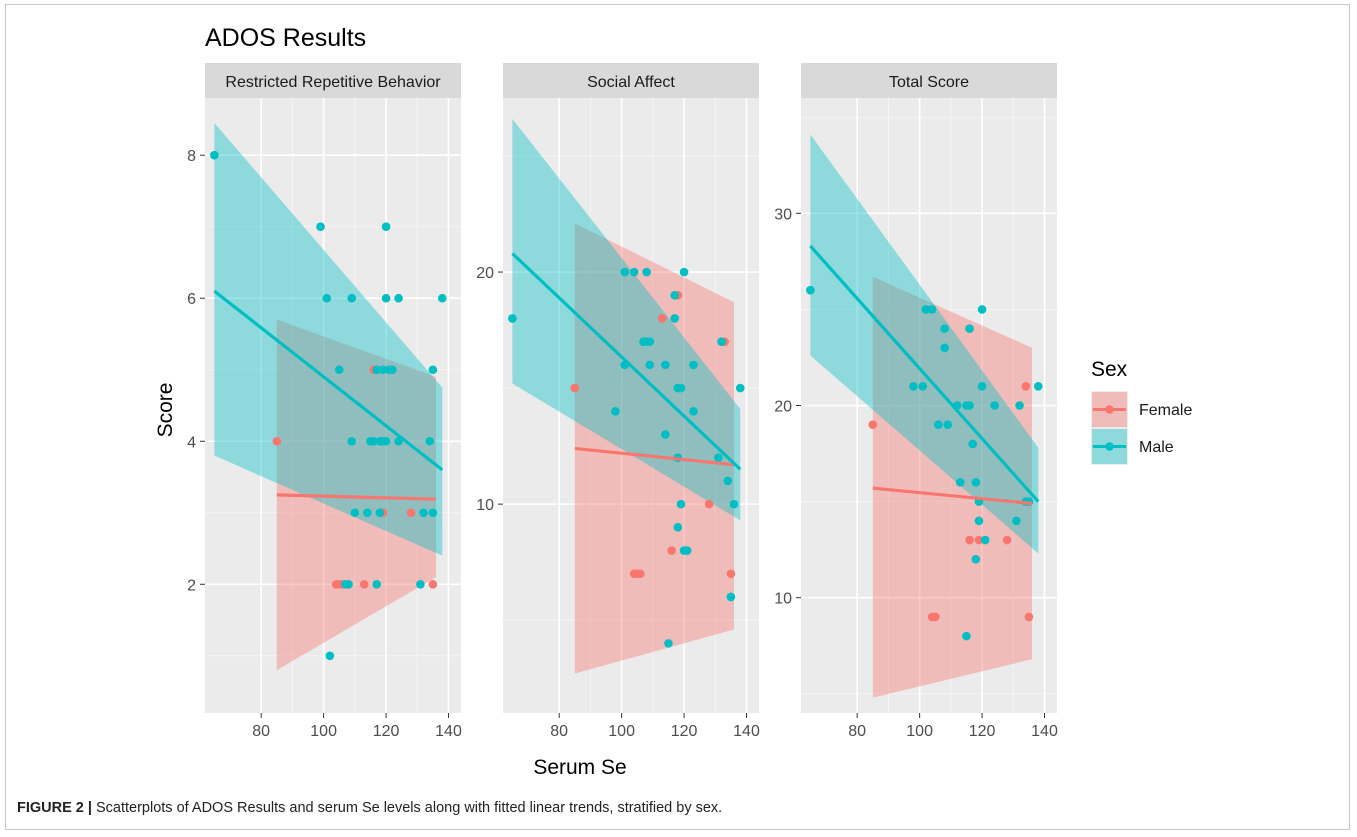 The width and height of the screenshot is (1357, 837). I want to click on y-tick-label: 30, so click(783, 214).